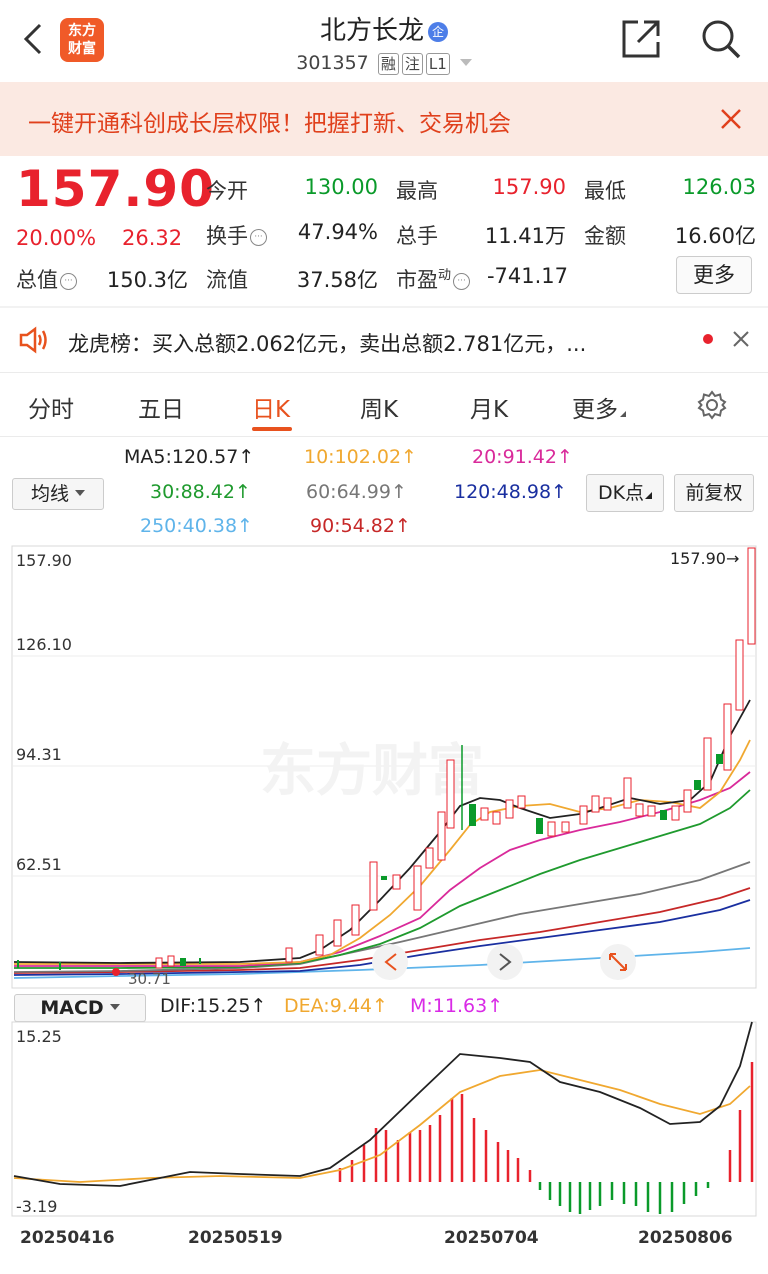  What do you see at coordinates (412, 64) in the screenshot?
I see `tag-registration: 注` at bounding box center [412, 64].